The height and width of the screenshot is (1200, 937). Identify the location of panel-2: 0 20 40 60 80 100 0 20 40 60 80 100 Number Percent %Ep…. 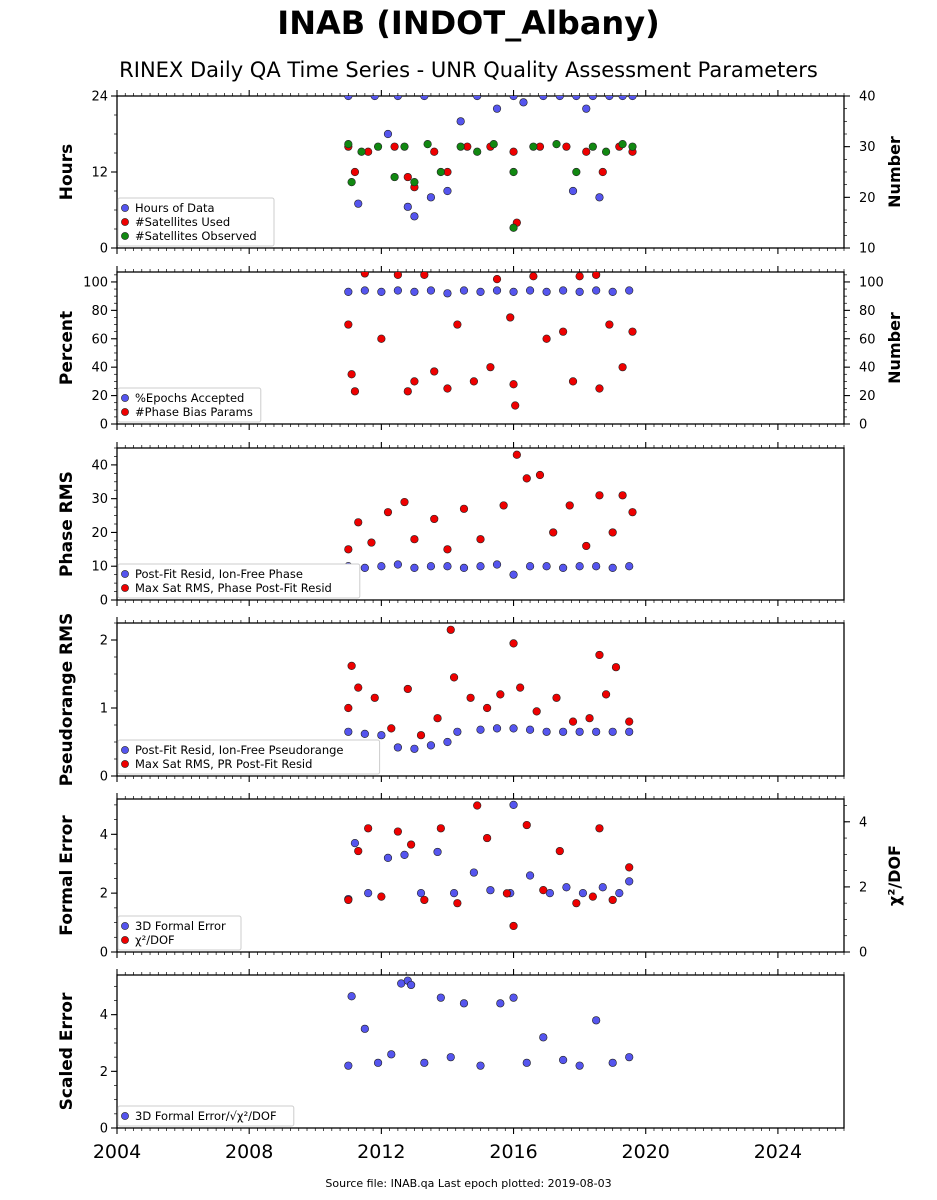
(480, 349).